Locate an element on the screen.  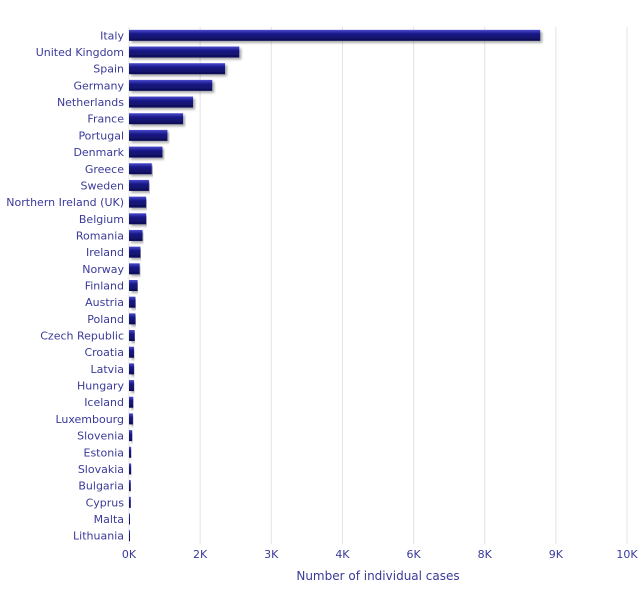
category-label: Estonia is located at coordinates (104, 452).